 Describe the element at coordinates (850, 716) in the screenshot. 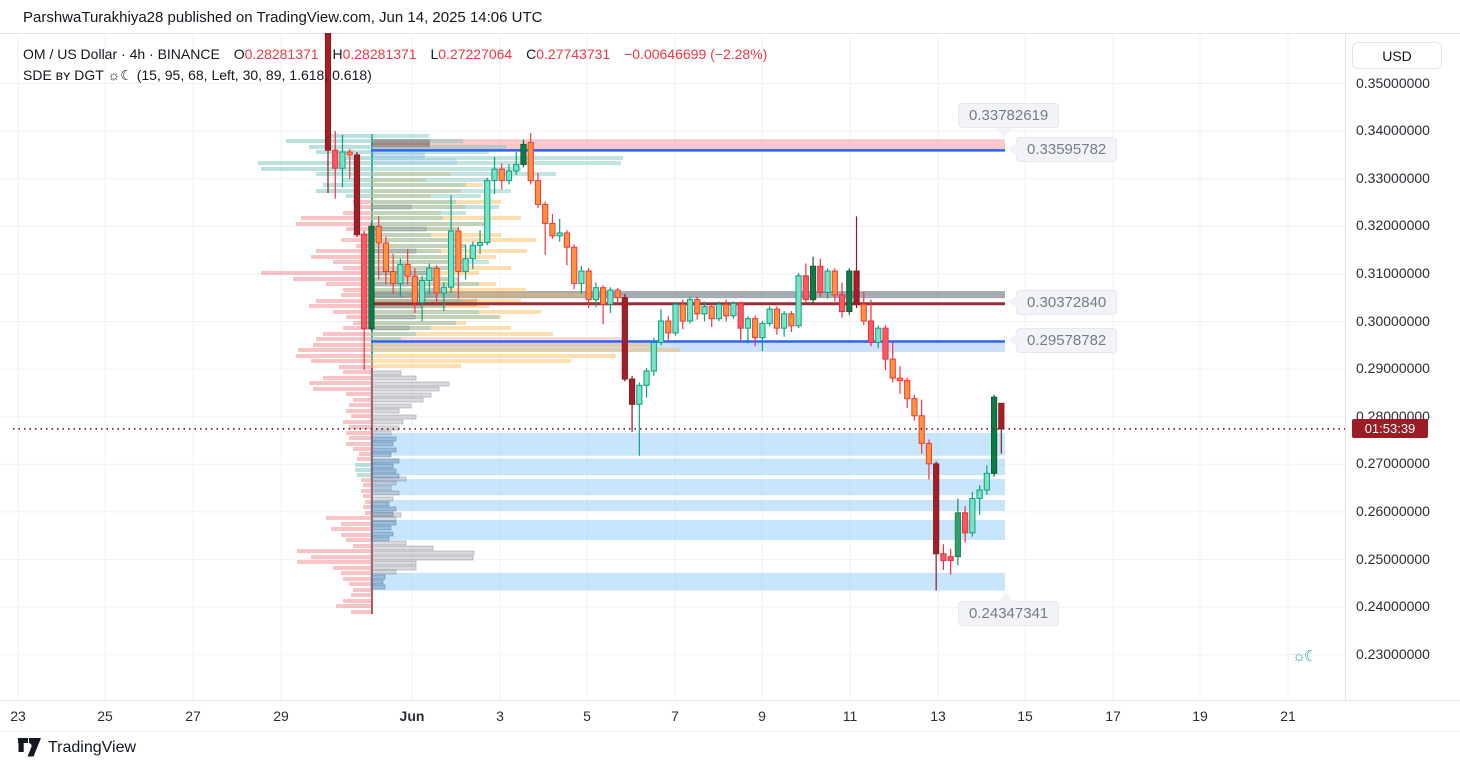

I see `time-axis-label: 11` at that location.